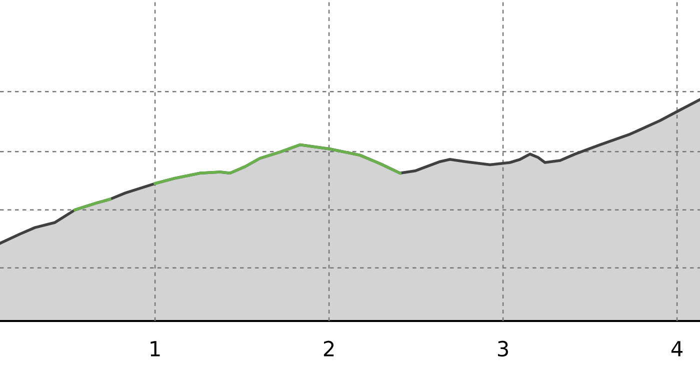 The image size is (700, 373). What do you see at coordinates (676, 348) in the screenshot?
I see `x-tick-label: 4` at bounding box center [676, 348].